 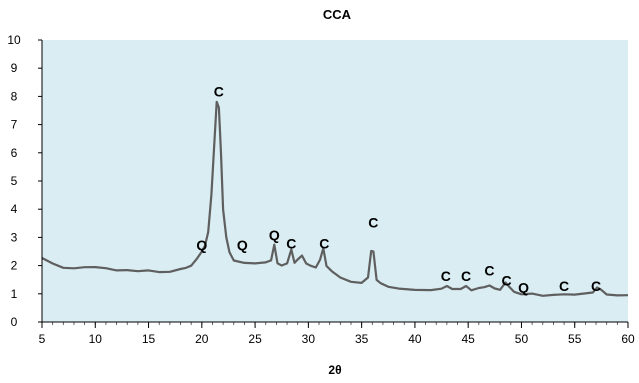 What do you see at coordinates (149, 339) in the screenshot?
I see `x-tick-label: 15` at bounding box center [149, 339].